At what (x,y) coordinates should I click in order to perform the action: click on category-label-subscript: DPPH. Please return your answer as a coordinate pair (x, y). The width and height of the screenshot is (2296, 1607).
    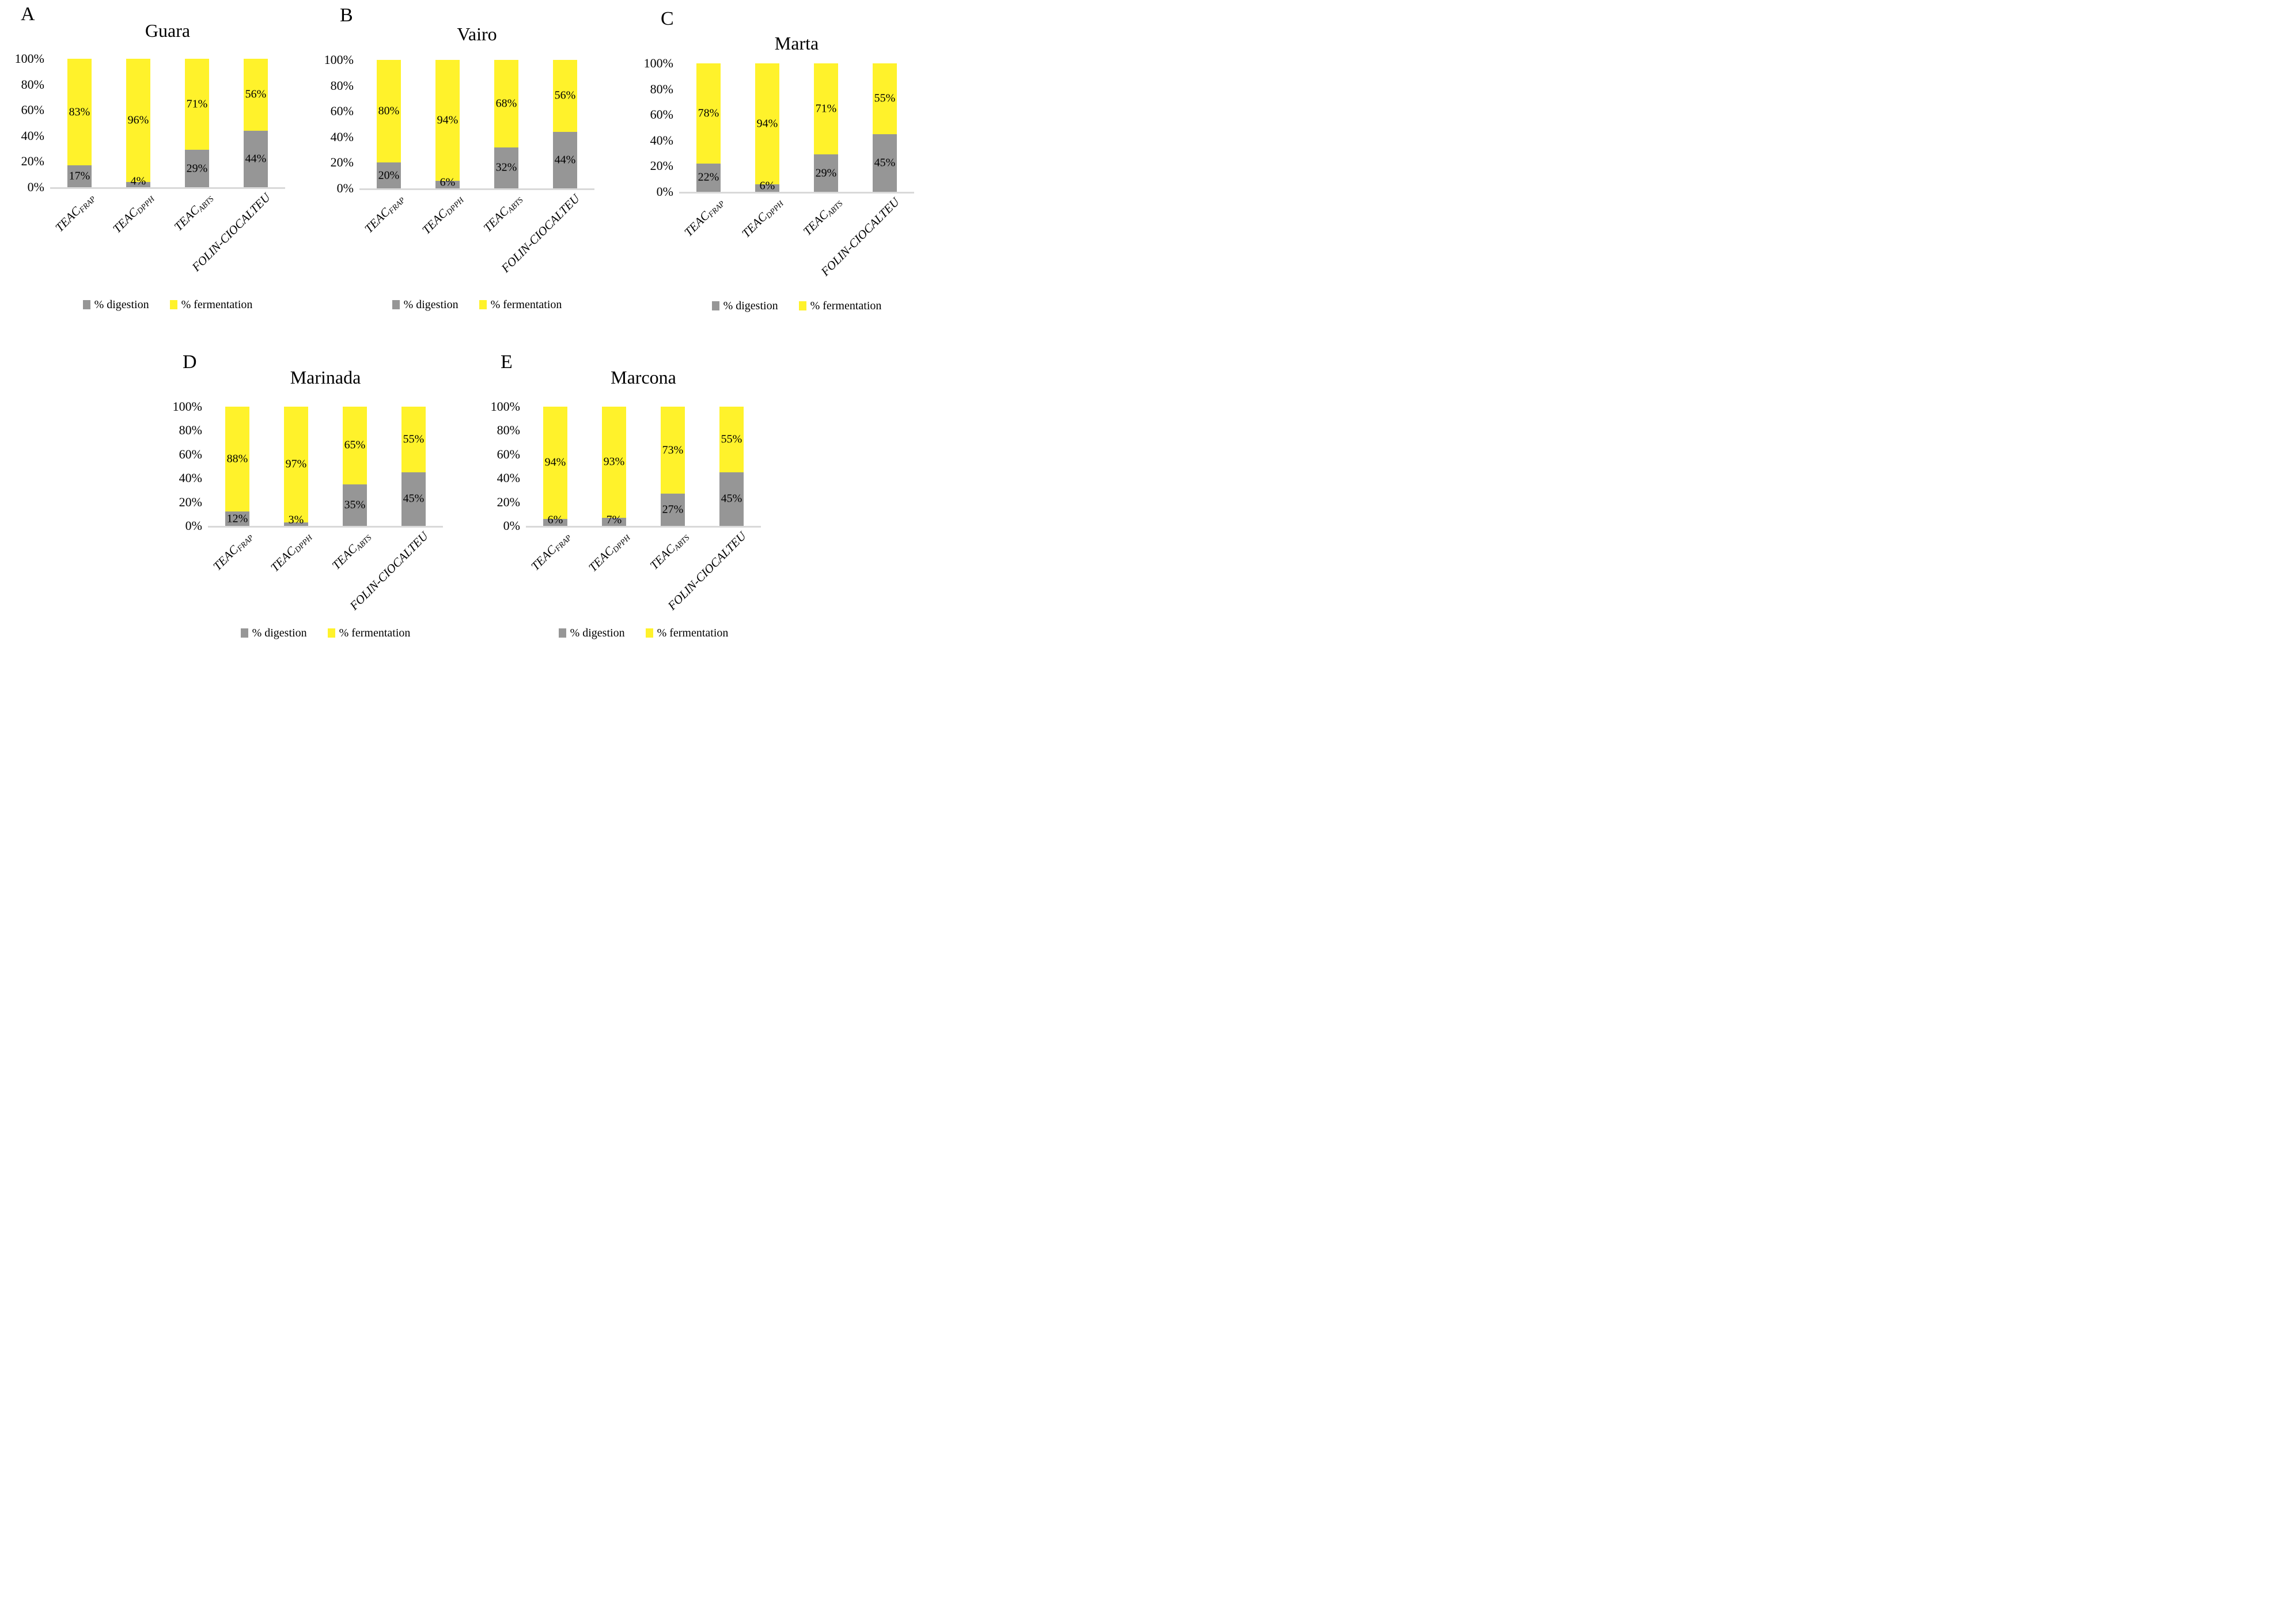
    Looking at the image, I should click on (455, 206).